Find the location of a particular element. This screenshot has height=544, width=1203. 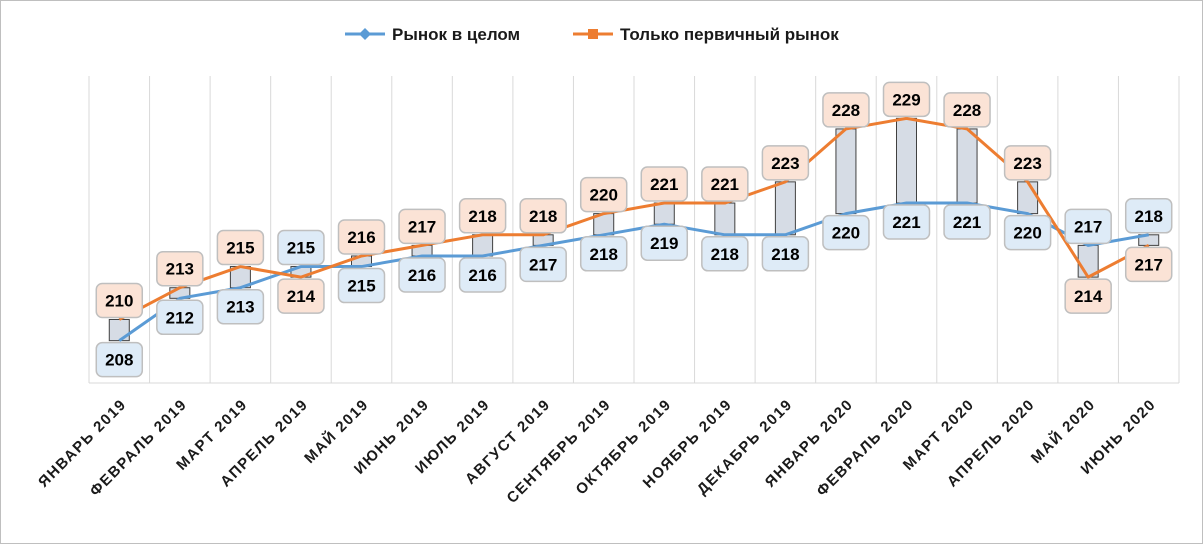

data-label-series-2: 229 is located at coordinates (906, 99).